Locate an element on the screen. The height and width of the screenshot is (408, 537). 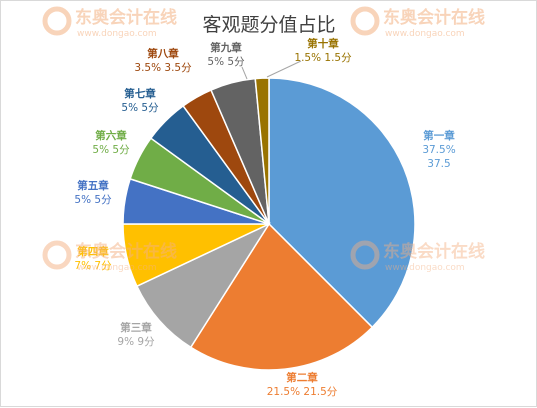
slice-label-8: 第八章 3.5% 3.5分 is located at coordinates (163, 60).